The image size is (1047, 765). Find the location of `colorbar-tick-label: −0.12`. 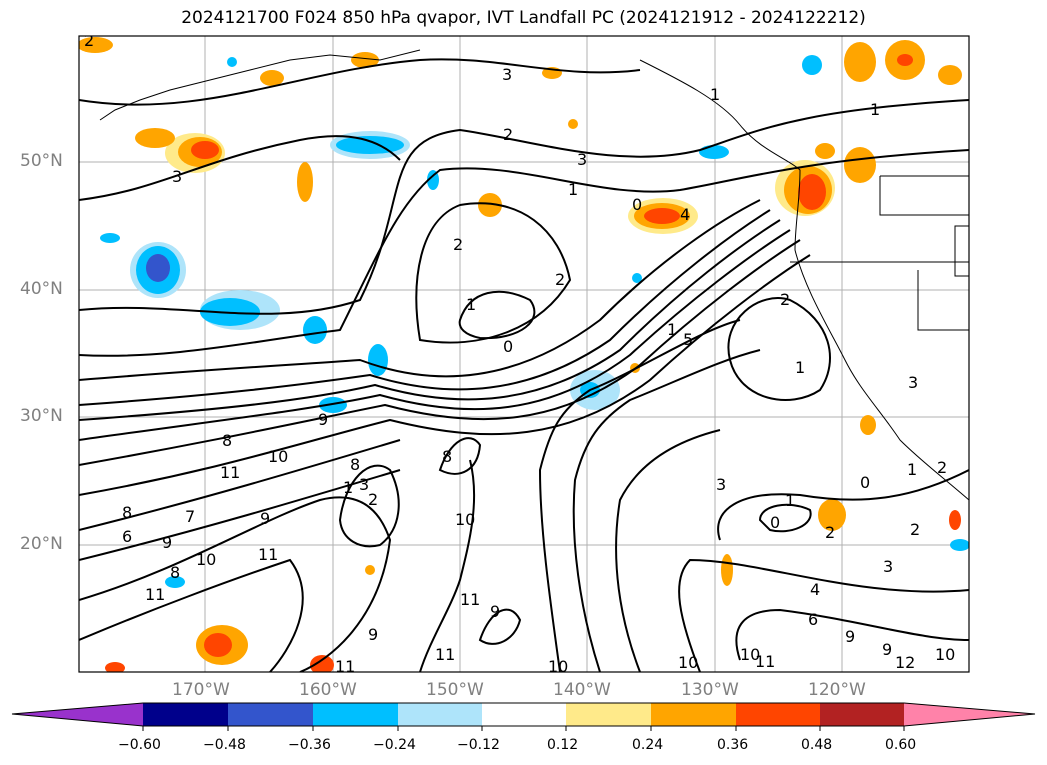

colorbar-tick-label: −0.12 is located at coordinates (478, 745).